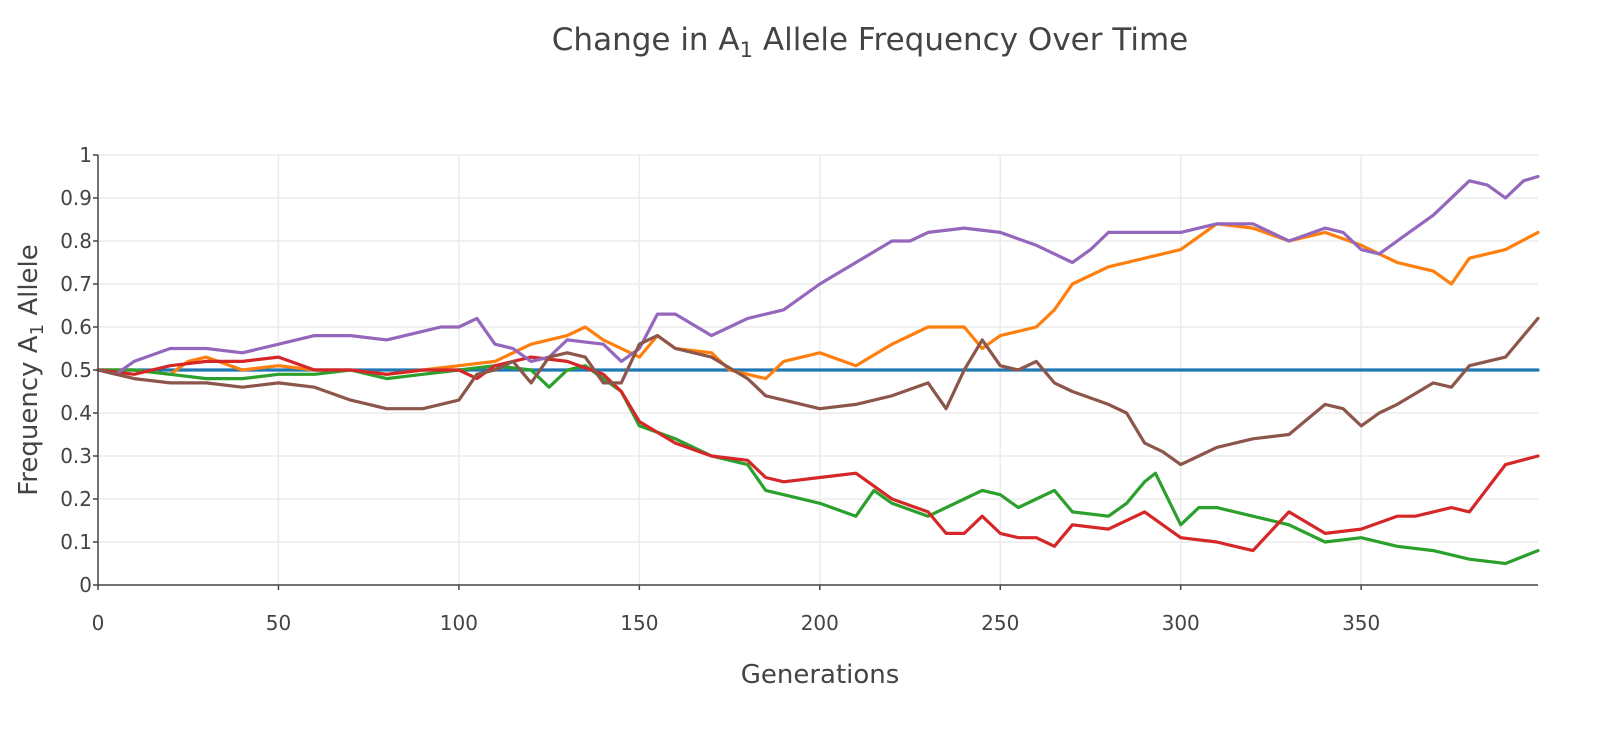  What do you see at coordinates (85, 585) in the screenshot?
I see `y-tick-label: 0` at bounding box center [85, 585].